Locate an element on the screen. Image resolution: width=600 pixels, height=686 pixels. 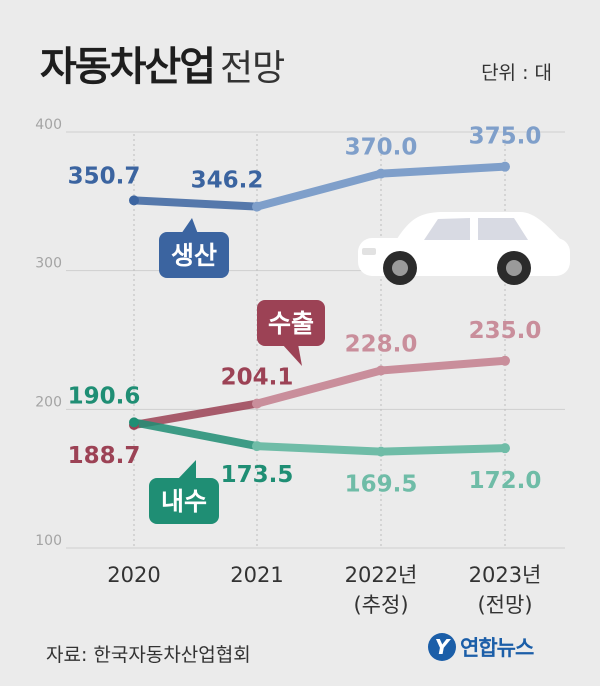
data-label: 346.2 is located at coordinates (227, 181).